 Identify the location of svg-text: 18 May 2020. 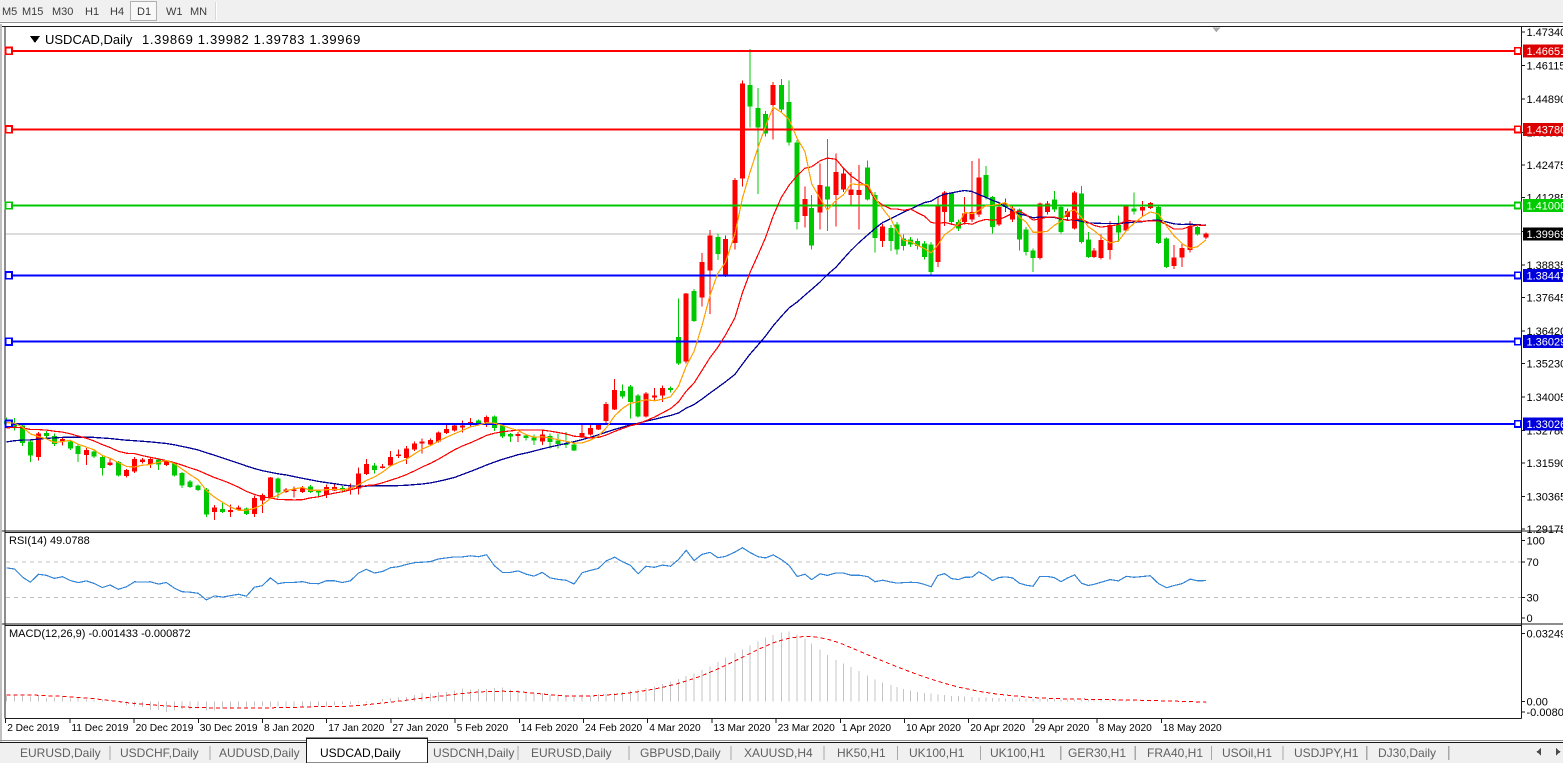
(1192, 728).